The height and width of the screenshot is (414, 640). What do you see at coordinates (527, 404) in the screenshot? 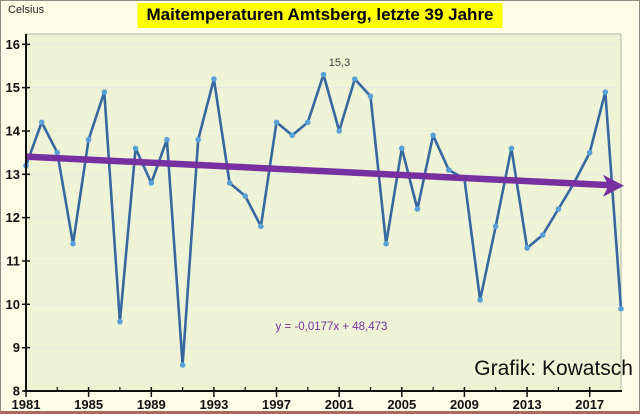
I see `x-tick-label: 2013` at bounding box center [527, 404].